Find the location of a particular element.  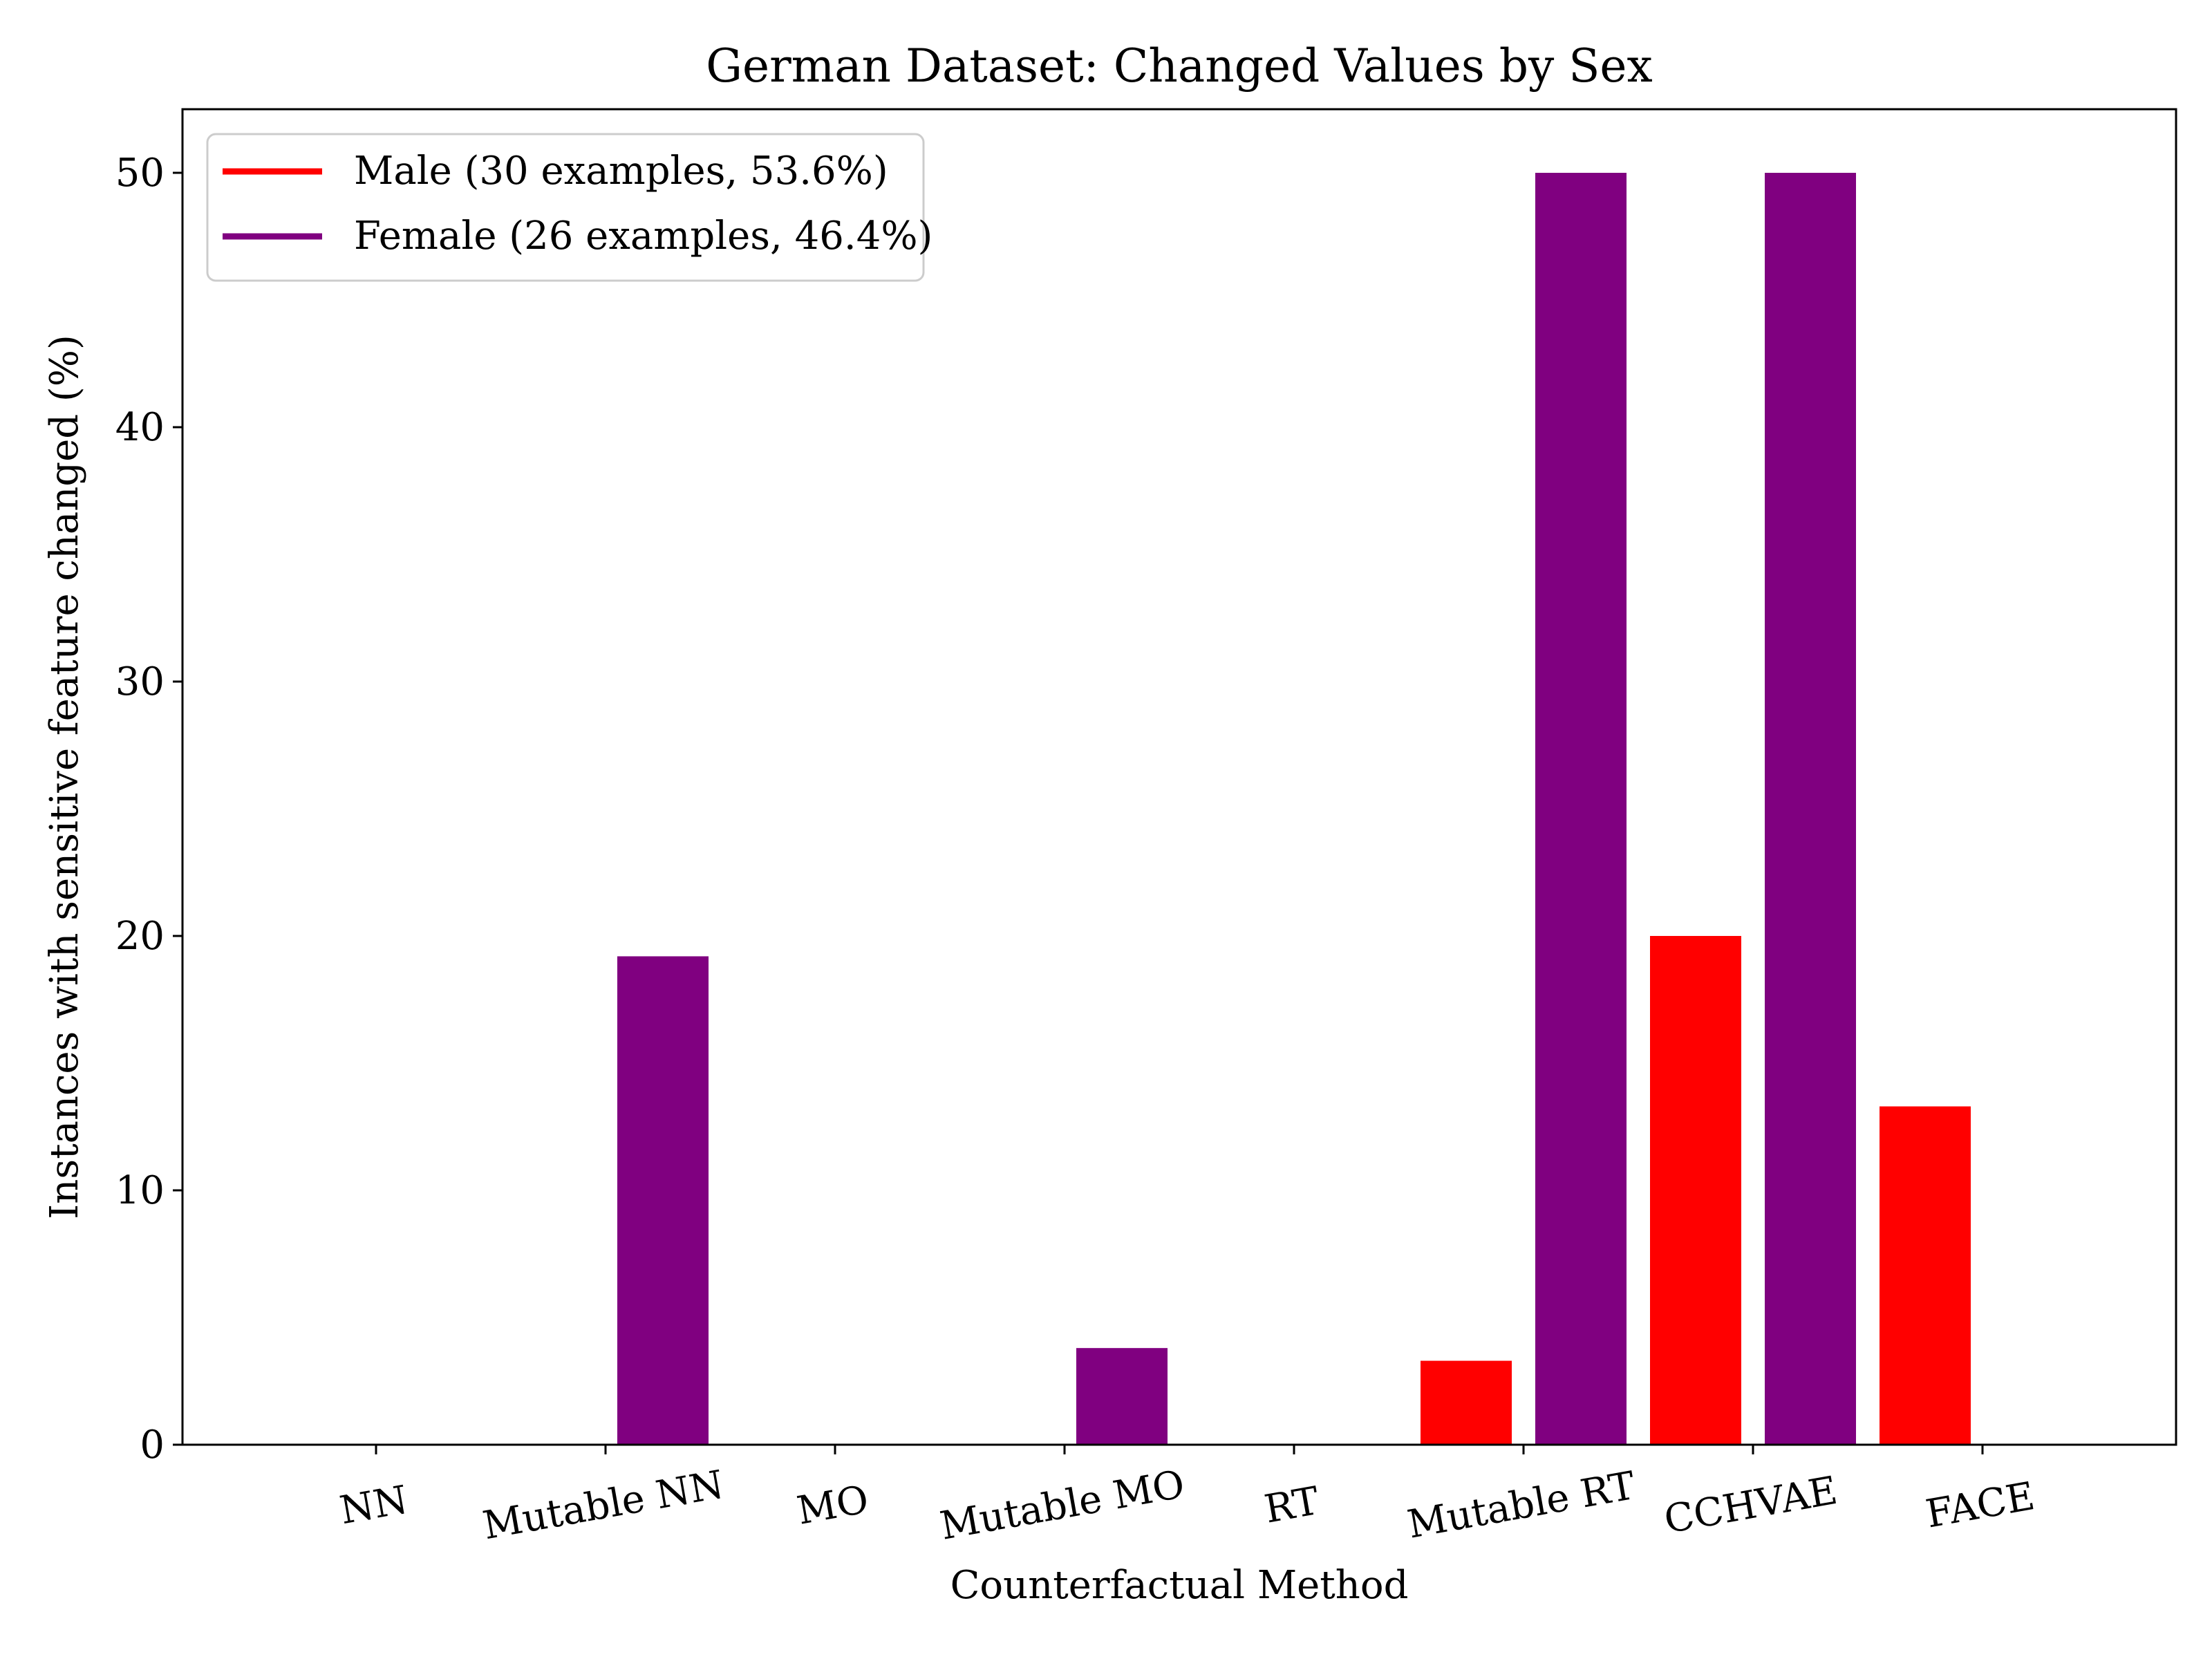

y-tick-label: 0 is located at coordinates (152, 1446).